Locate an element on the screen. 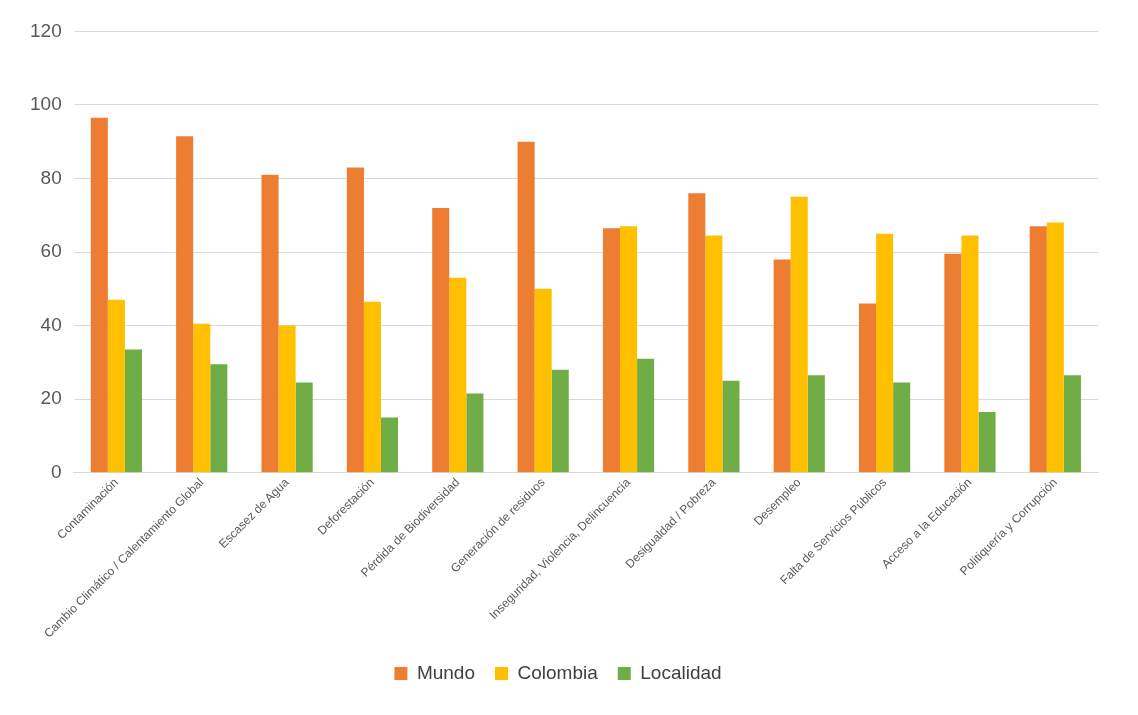  legend-label: Colombia is located at coordinates (558, 672).